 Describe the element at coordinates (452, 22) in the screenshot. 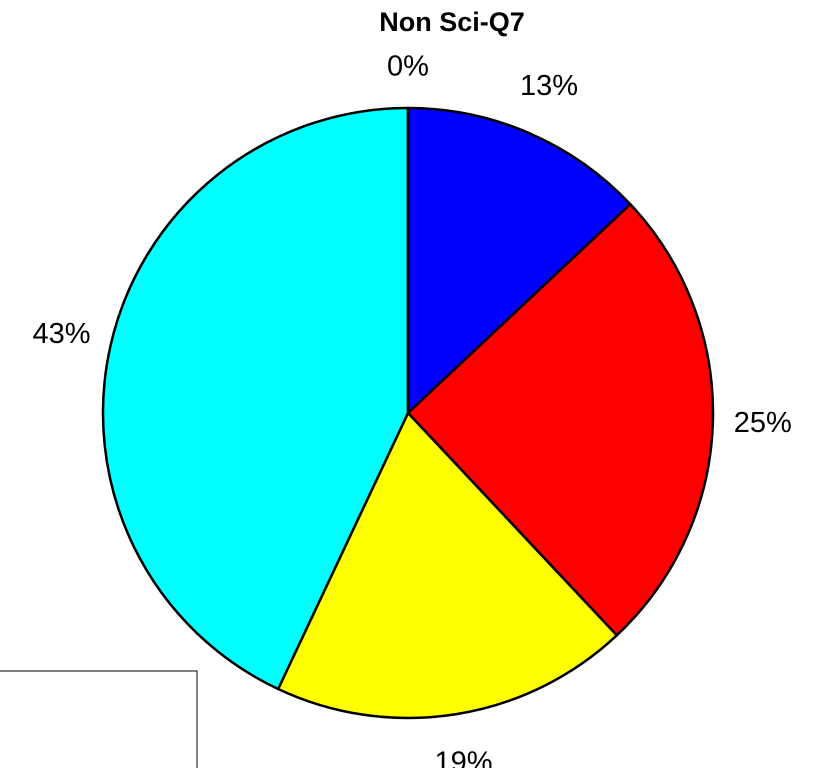

I see `chart-title: Non Sci-Q7` at that location.